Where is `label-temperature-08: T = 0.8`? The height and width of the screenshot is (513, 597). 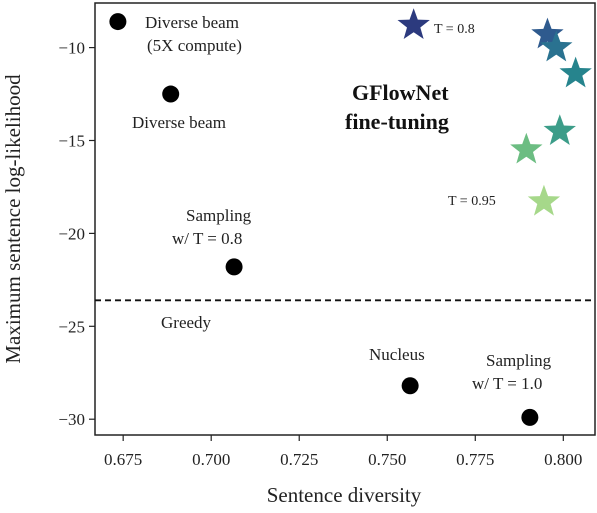
label-temperature-08: T = 0.8 is located at coordinates (454, 29).